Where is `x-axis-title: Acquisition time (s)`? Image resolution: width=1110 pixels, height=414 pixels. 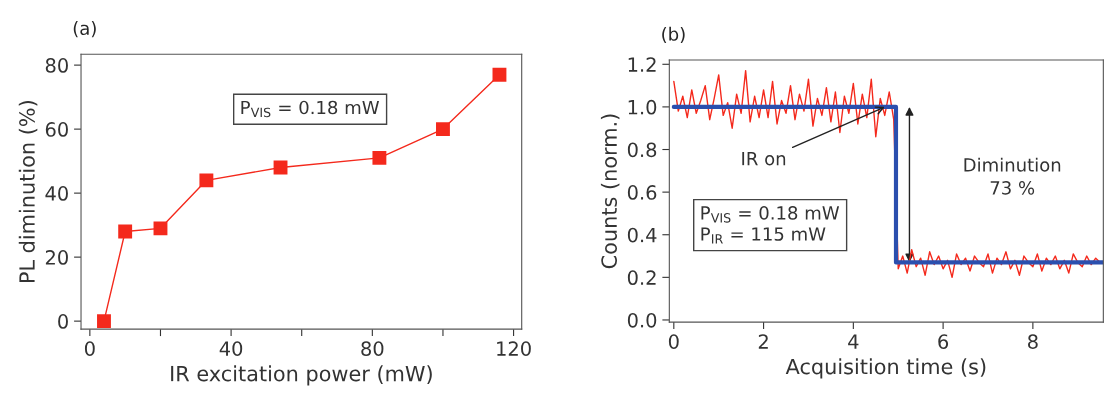
x-axis-title: Acquisition time (s) is located at coordinates (885, 368).